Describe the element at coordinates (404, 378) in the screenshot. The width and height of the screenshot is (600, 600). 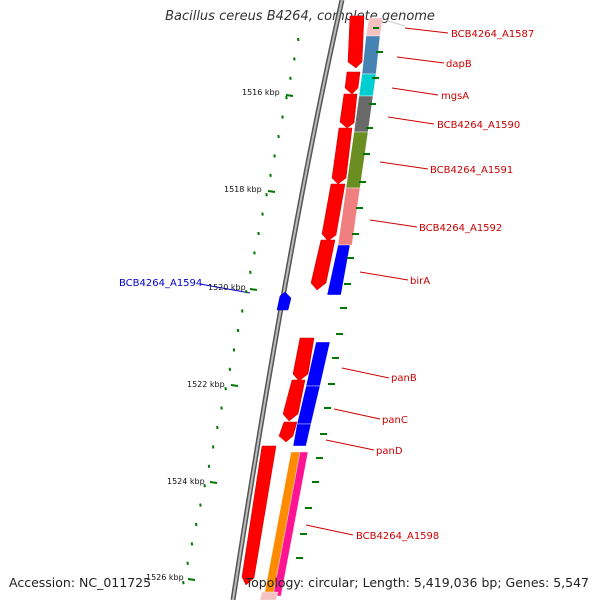
I see `gene-label-panb: panB` at that location.